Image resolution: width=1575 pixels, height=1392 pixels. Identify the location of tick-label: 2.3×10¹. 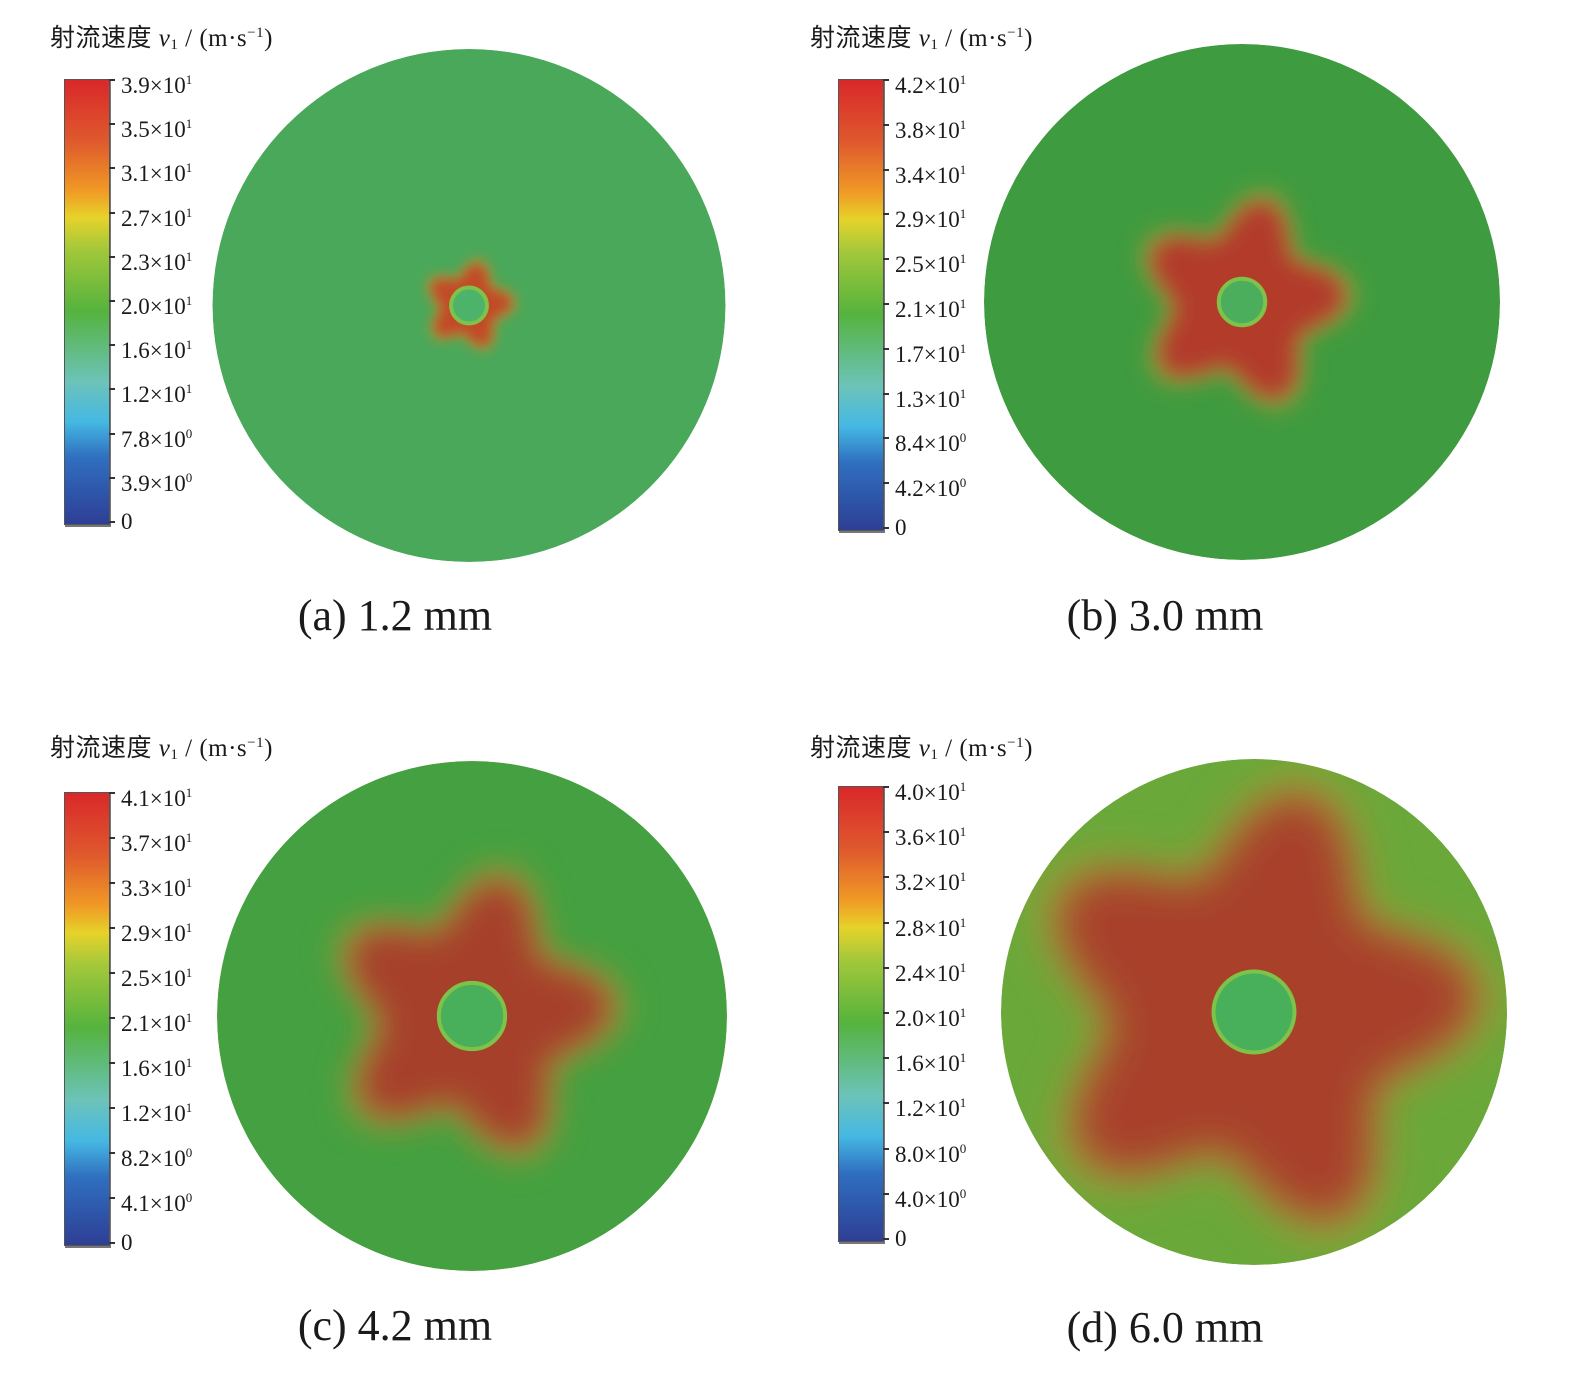
(157, 262).